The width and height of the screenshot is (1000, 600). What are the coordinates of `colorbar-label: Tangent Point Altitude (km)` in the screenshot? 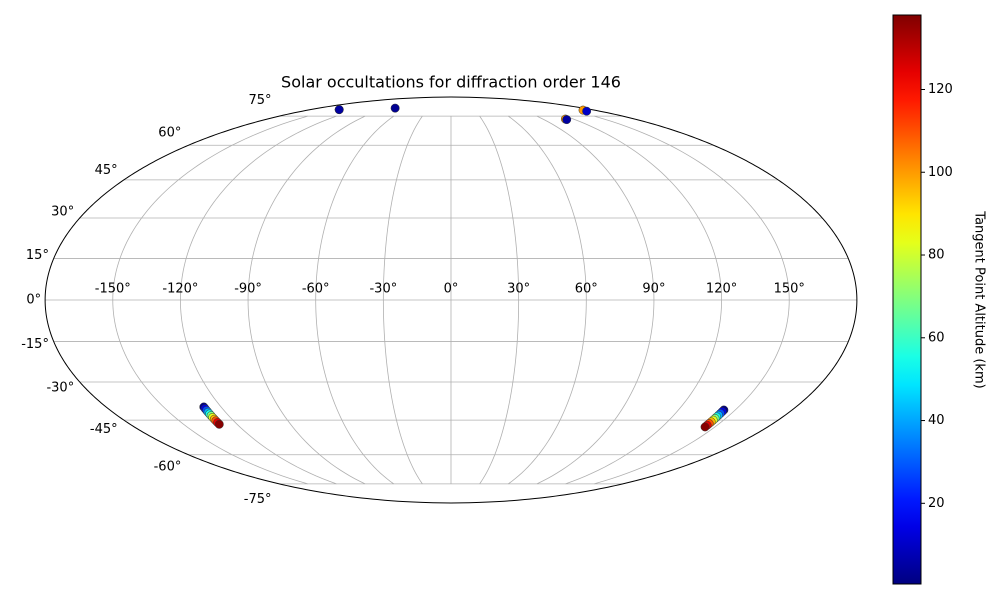 It's located at (979, 299).